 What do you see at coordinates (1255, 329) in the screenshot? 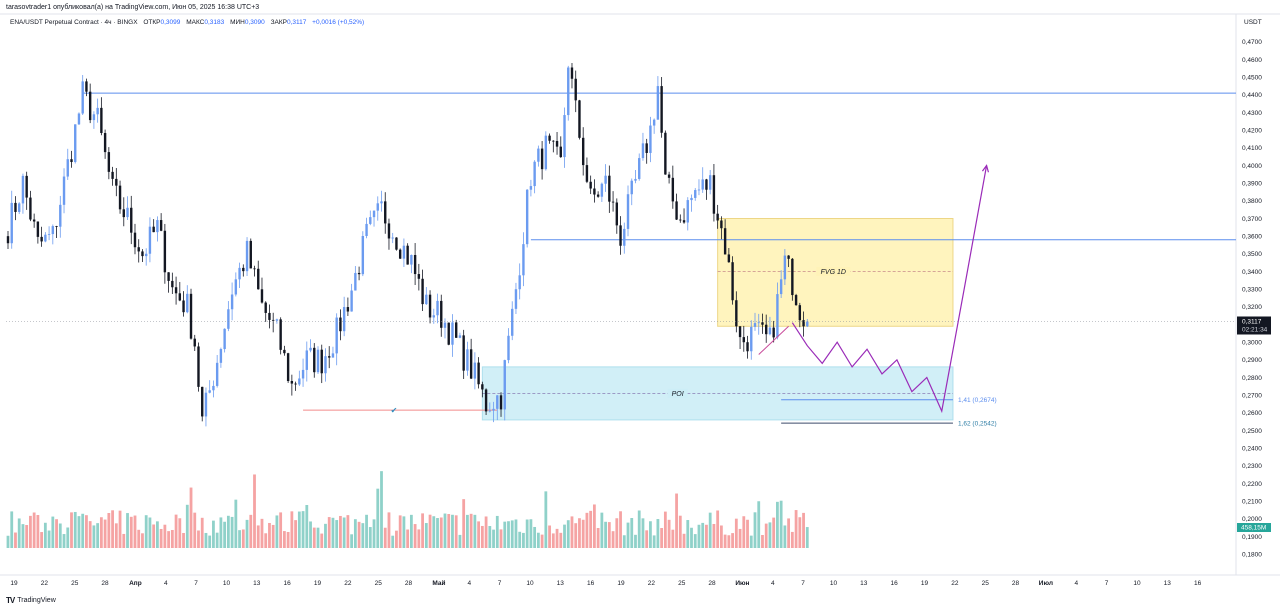
I see `countdown-value: 02:21:34` at bounding box center [1255, 329].